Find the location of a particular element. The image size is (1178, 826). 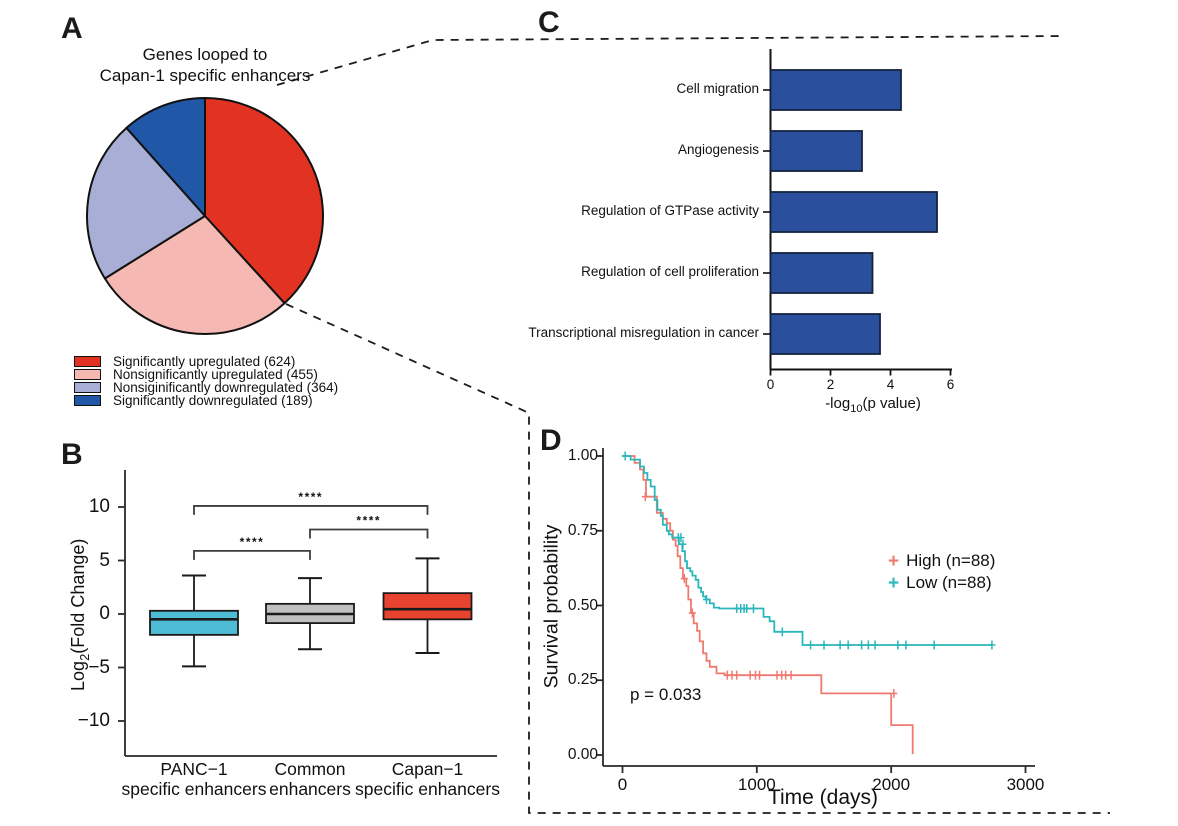

panel-d-letter: D is located at coordinates (551, 440).